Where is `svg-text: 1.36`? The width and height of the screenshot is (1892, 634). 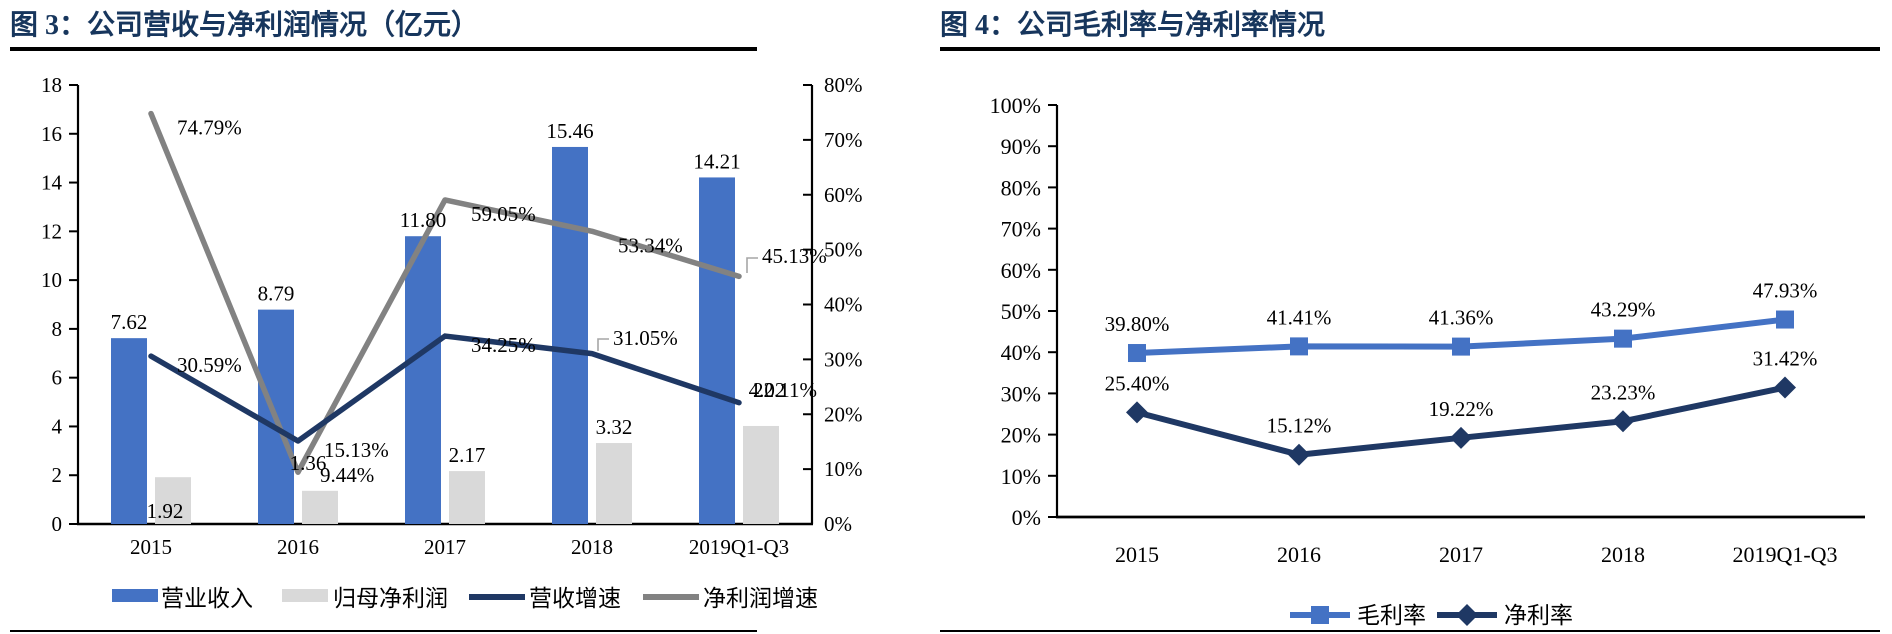 svg-text: 1.36 is located at coordinates (308, 463).